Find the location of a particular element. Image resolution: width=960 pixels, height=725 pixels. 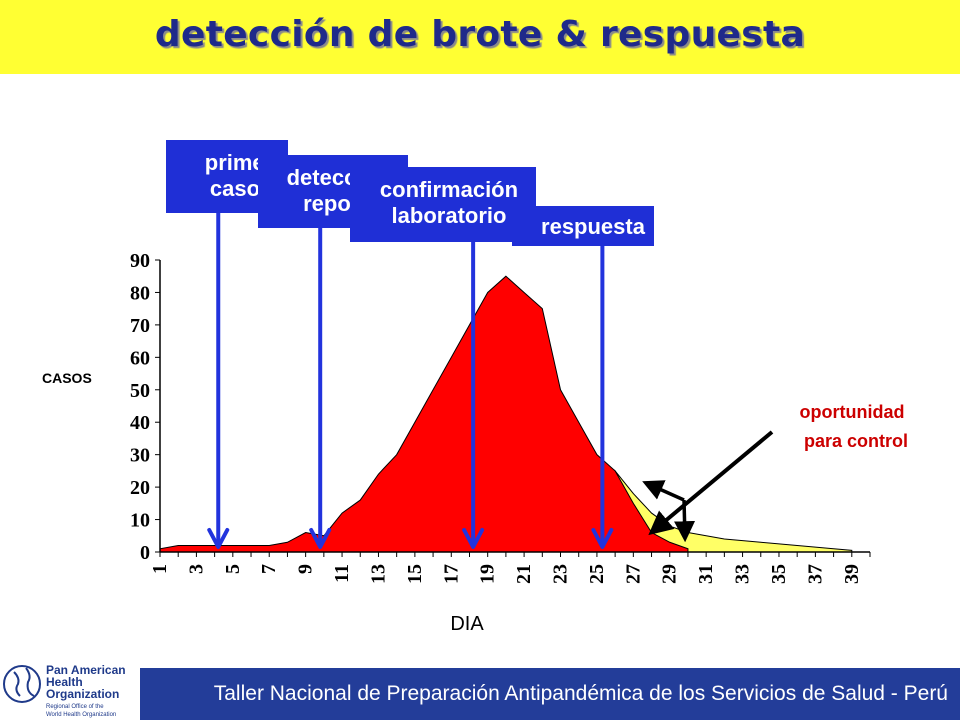

x-tick-label: 27 is located at coordinates (633, 574).